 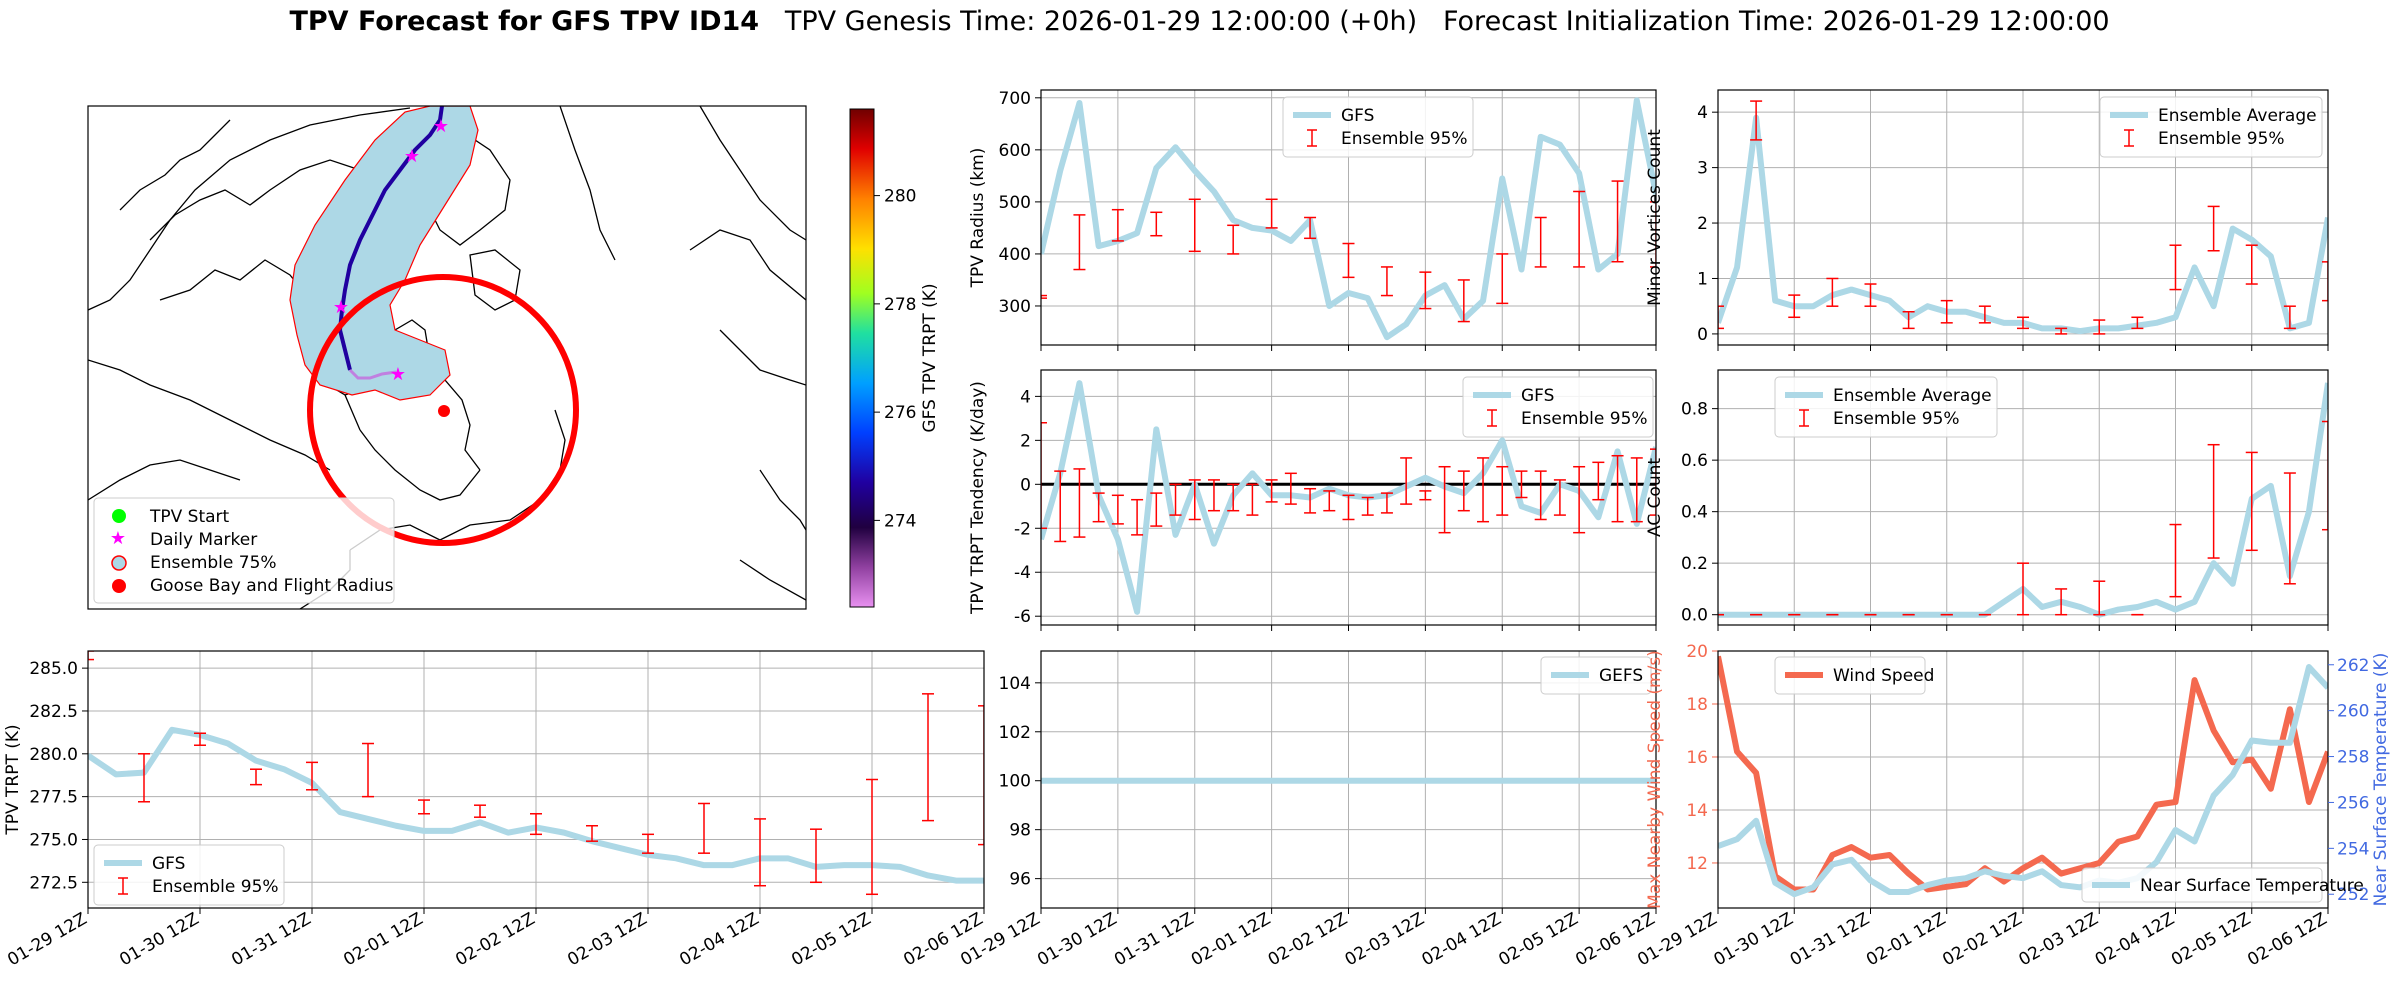 I want to click on x-tick-label: 02-05 12Z, so click(x=831, y=939).